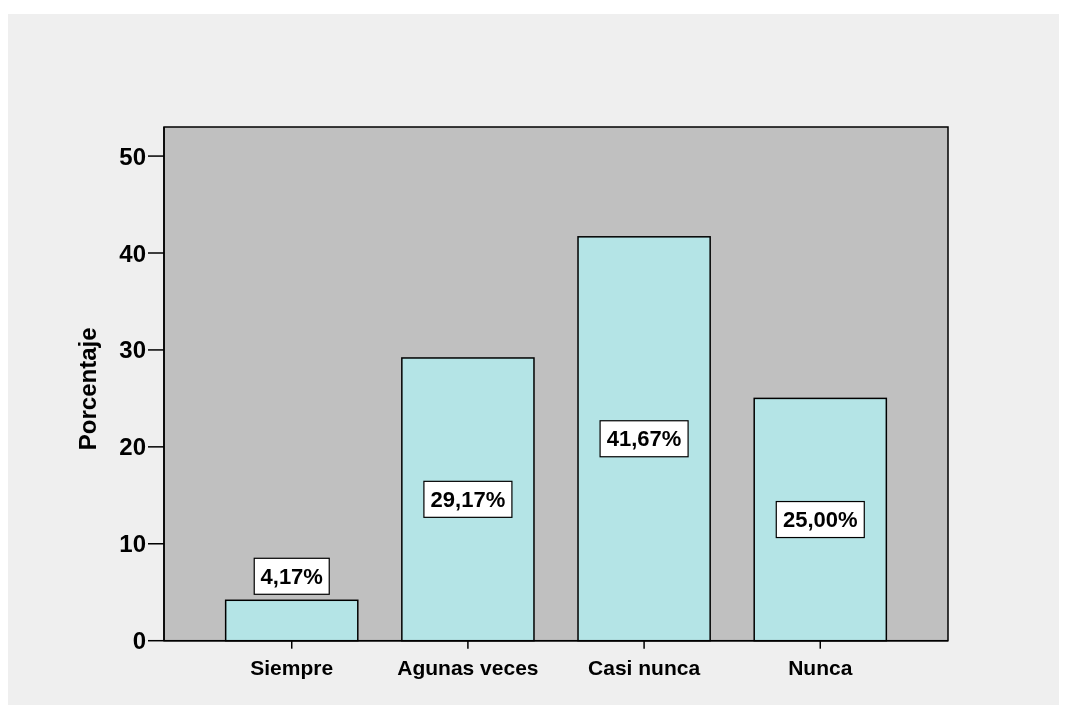 The width and height of the screenshot is (1067, 718). I want to click on data-label: 25,00%, so click(820, 520).